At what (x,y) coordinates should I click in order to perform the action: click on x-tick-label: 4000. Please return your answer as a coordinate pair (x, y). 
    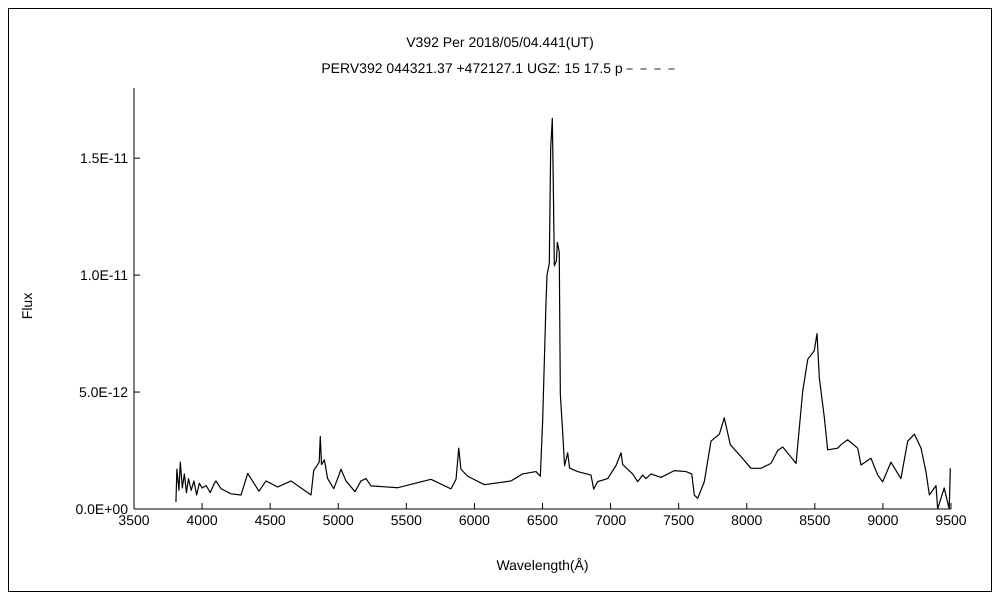
    Looking at the image, I should click on (202, 520).